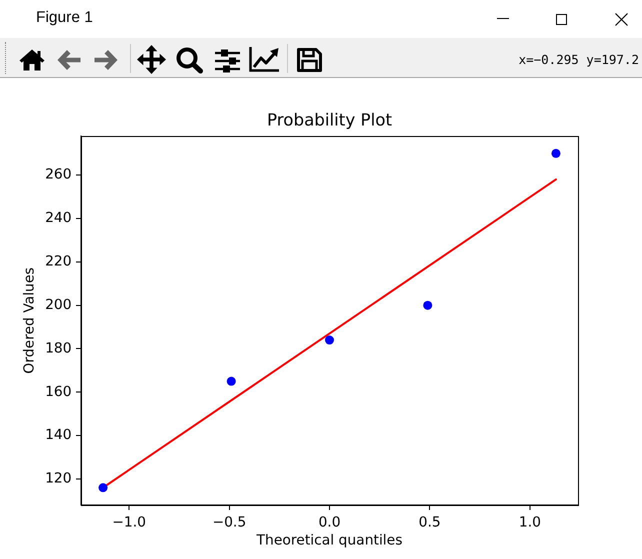 This screenshot has width=642, height=559. I want to click on y-axis-title: Ordered Values, so click(30, 320).